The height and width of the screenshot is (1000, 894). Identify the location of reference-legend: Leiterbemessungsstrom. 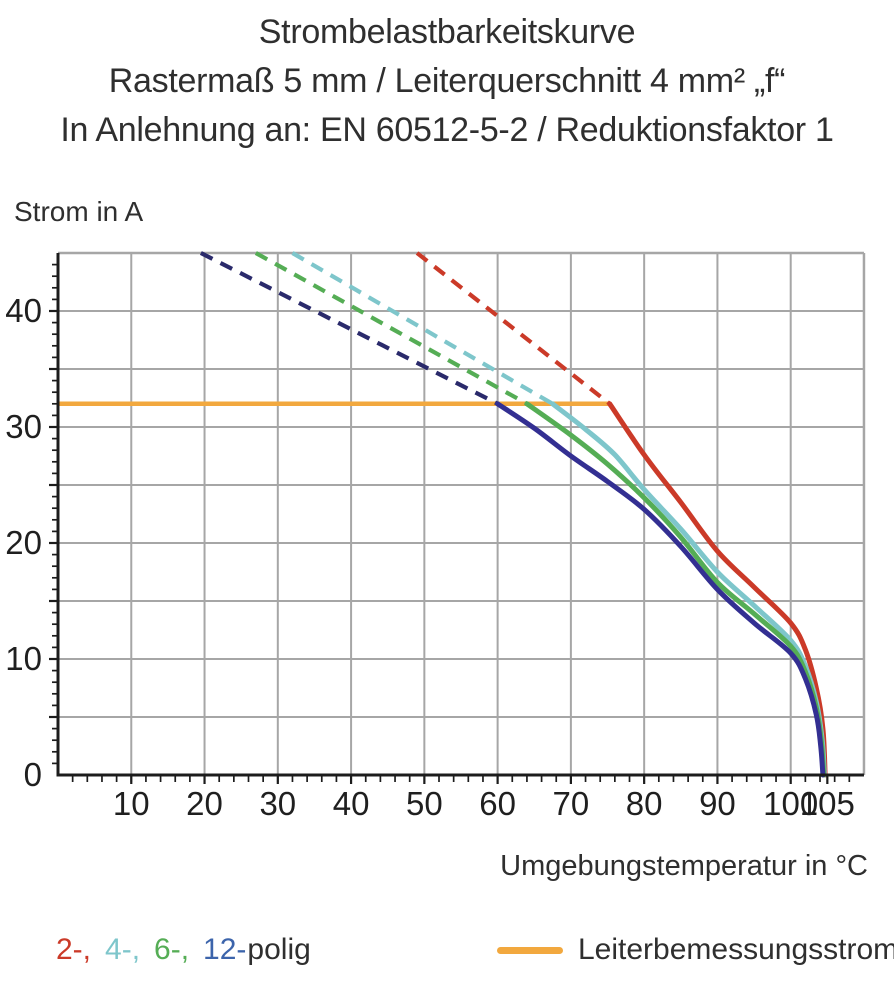
(695, 950).